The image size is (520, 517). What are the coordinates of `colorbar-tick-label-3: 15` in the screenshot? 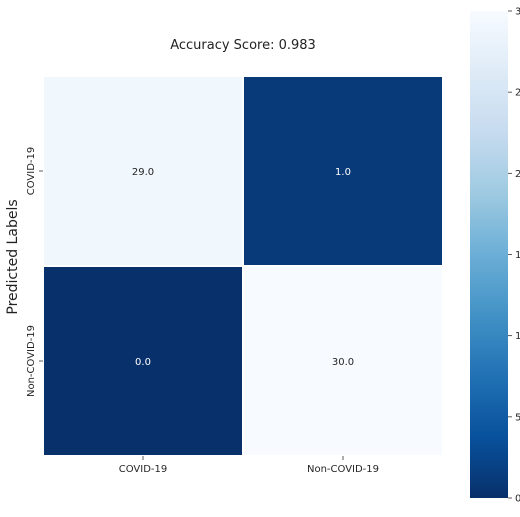 It's located at (517, 255).